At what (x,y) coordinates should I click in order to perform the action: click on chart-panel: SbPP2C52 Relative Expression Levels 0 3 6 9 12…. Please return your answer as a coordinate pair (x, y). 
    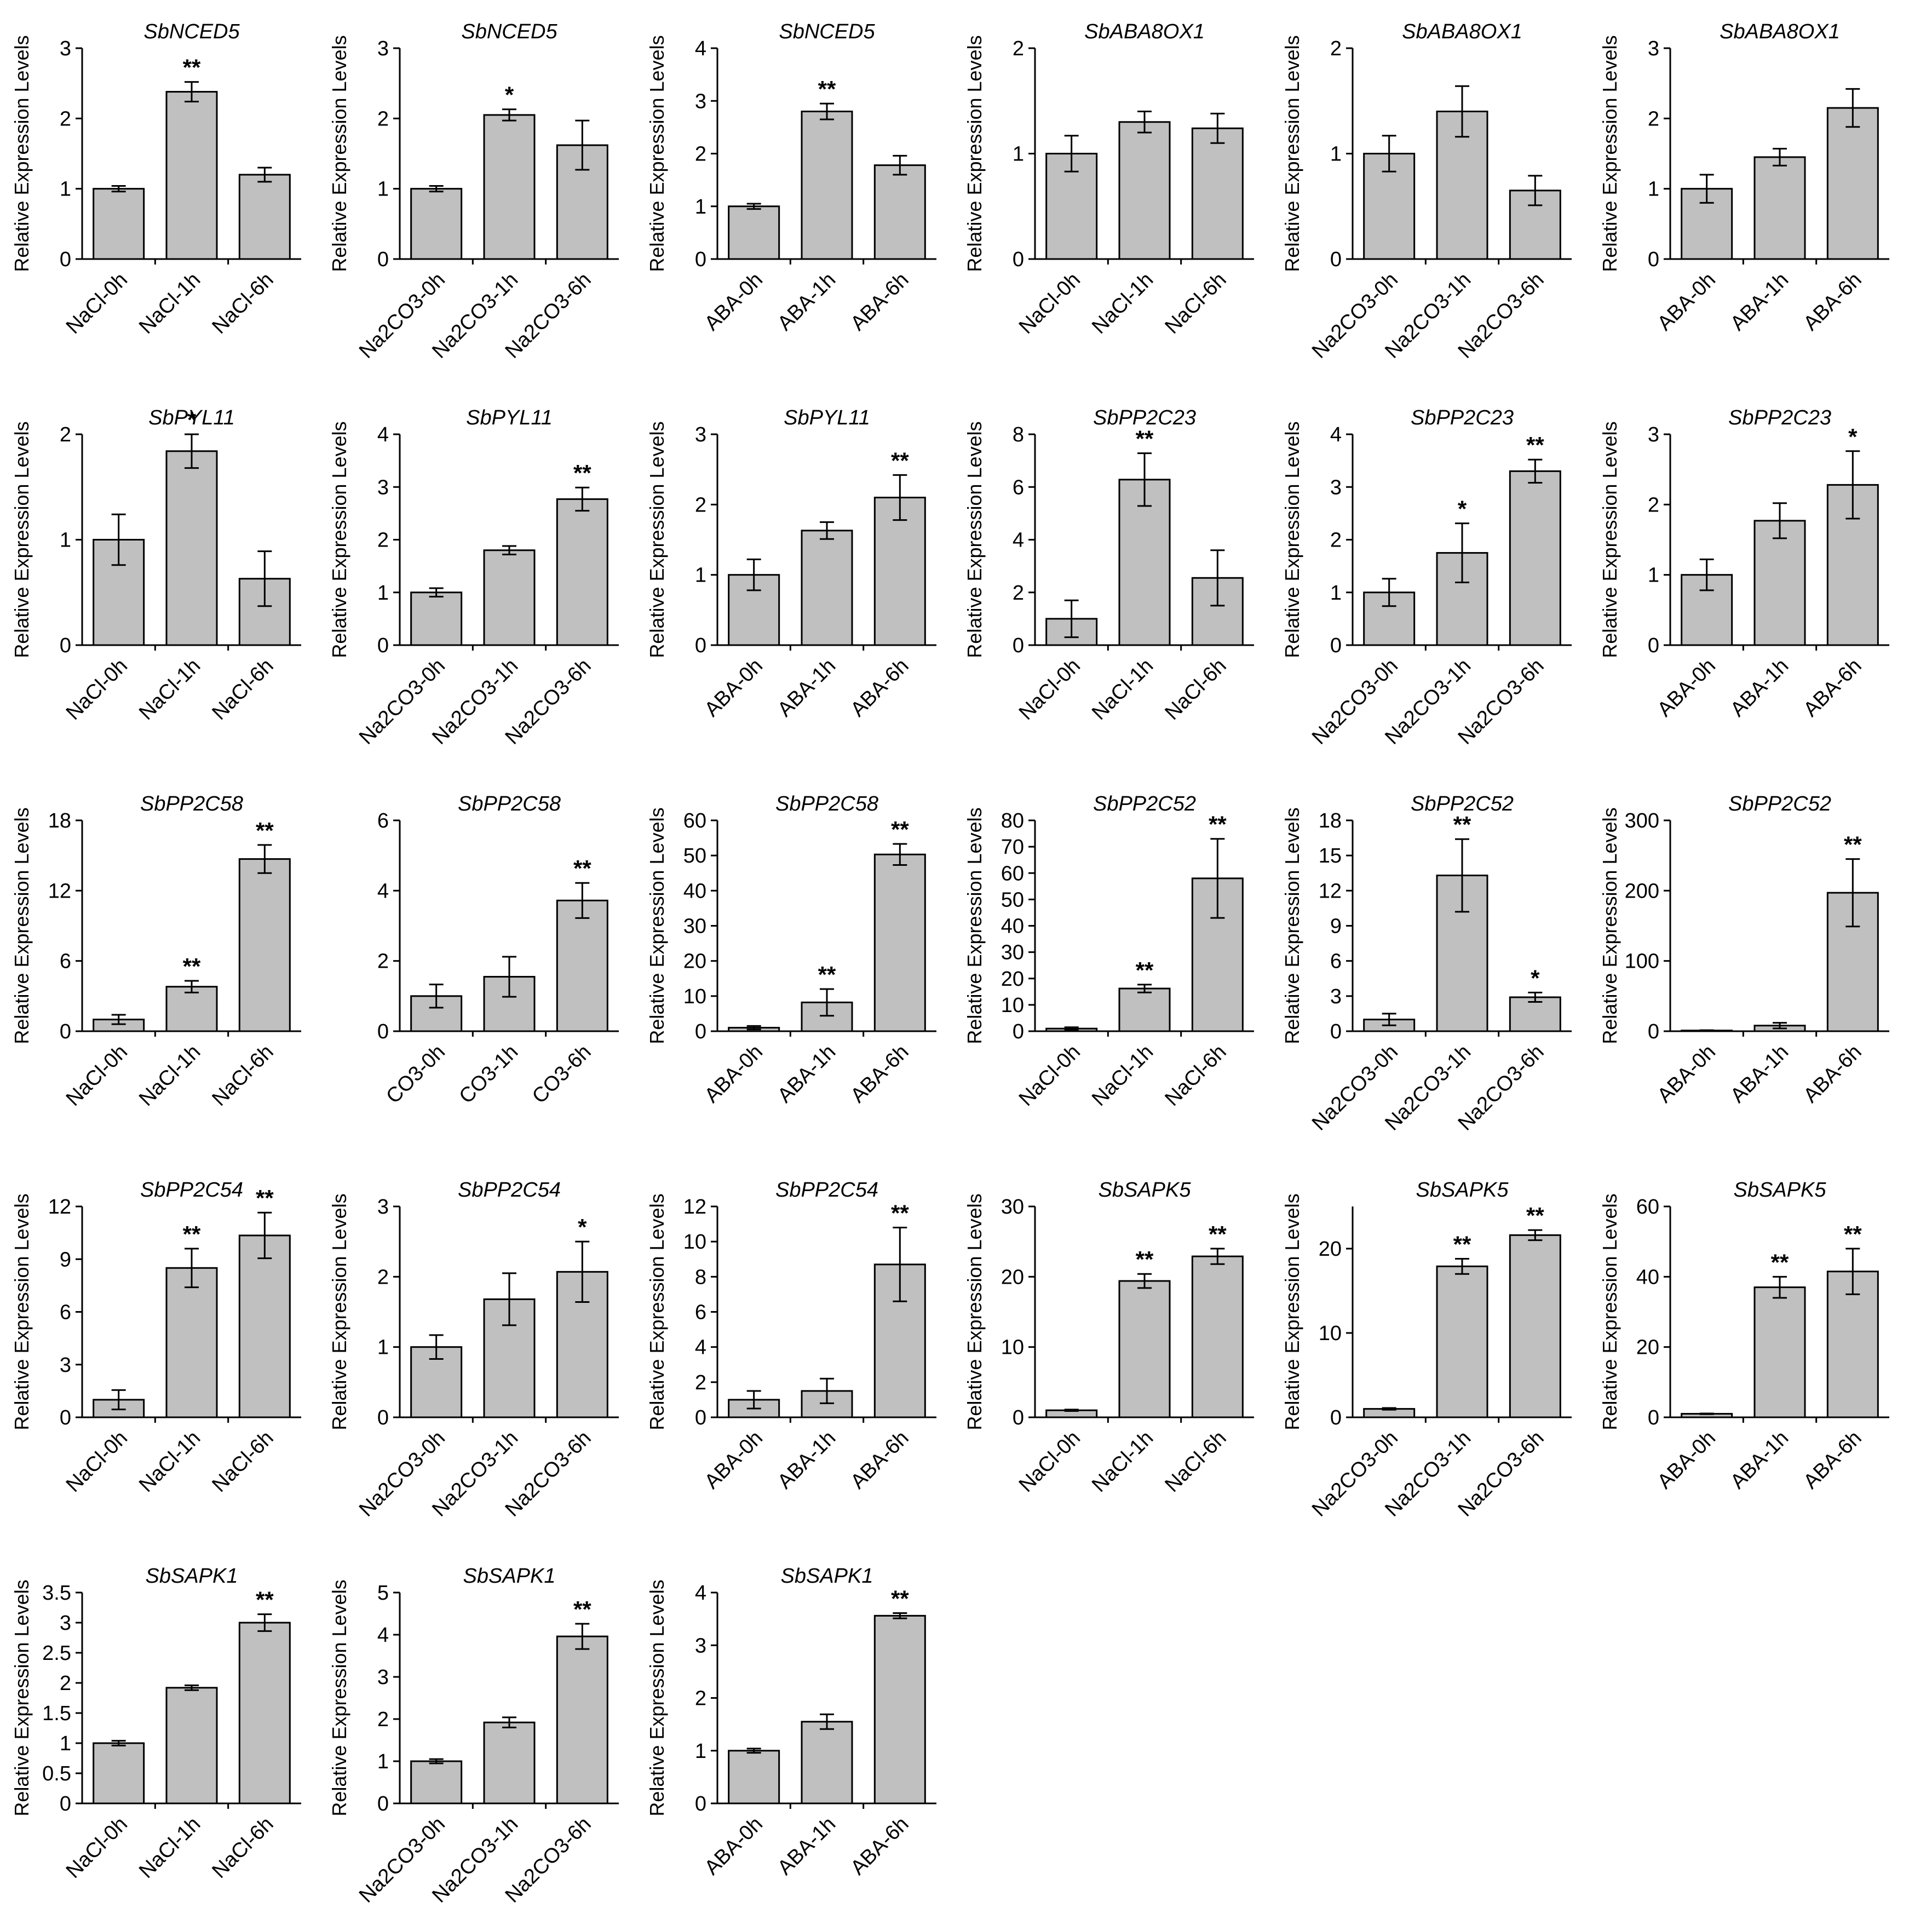
    Looking at the image, I should click on (1426, 963).